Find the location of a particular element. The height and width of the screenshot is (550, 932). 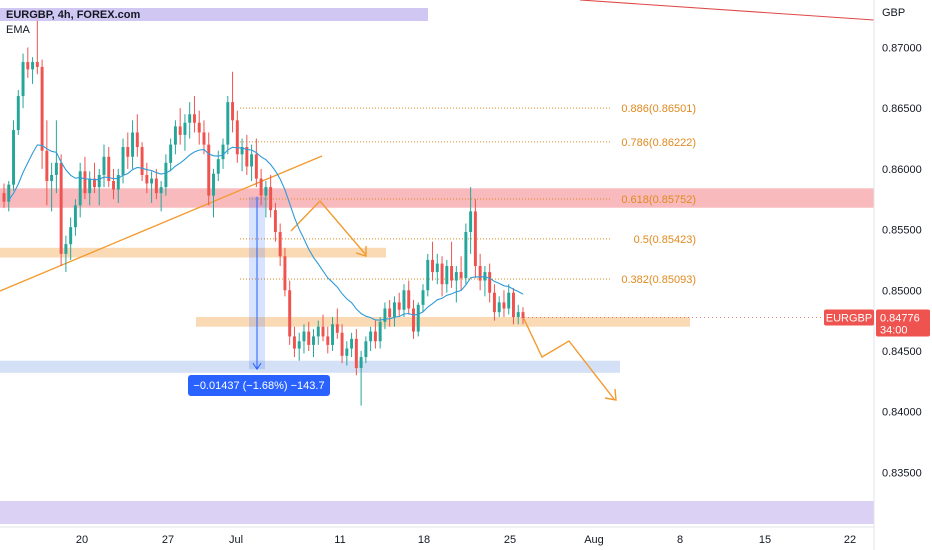

price-range-measure: −0.01437 (−1.68%) −143.7 is located at coordinates (259, 296).